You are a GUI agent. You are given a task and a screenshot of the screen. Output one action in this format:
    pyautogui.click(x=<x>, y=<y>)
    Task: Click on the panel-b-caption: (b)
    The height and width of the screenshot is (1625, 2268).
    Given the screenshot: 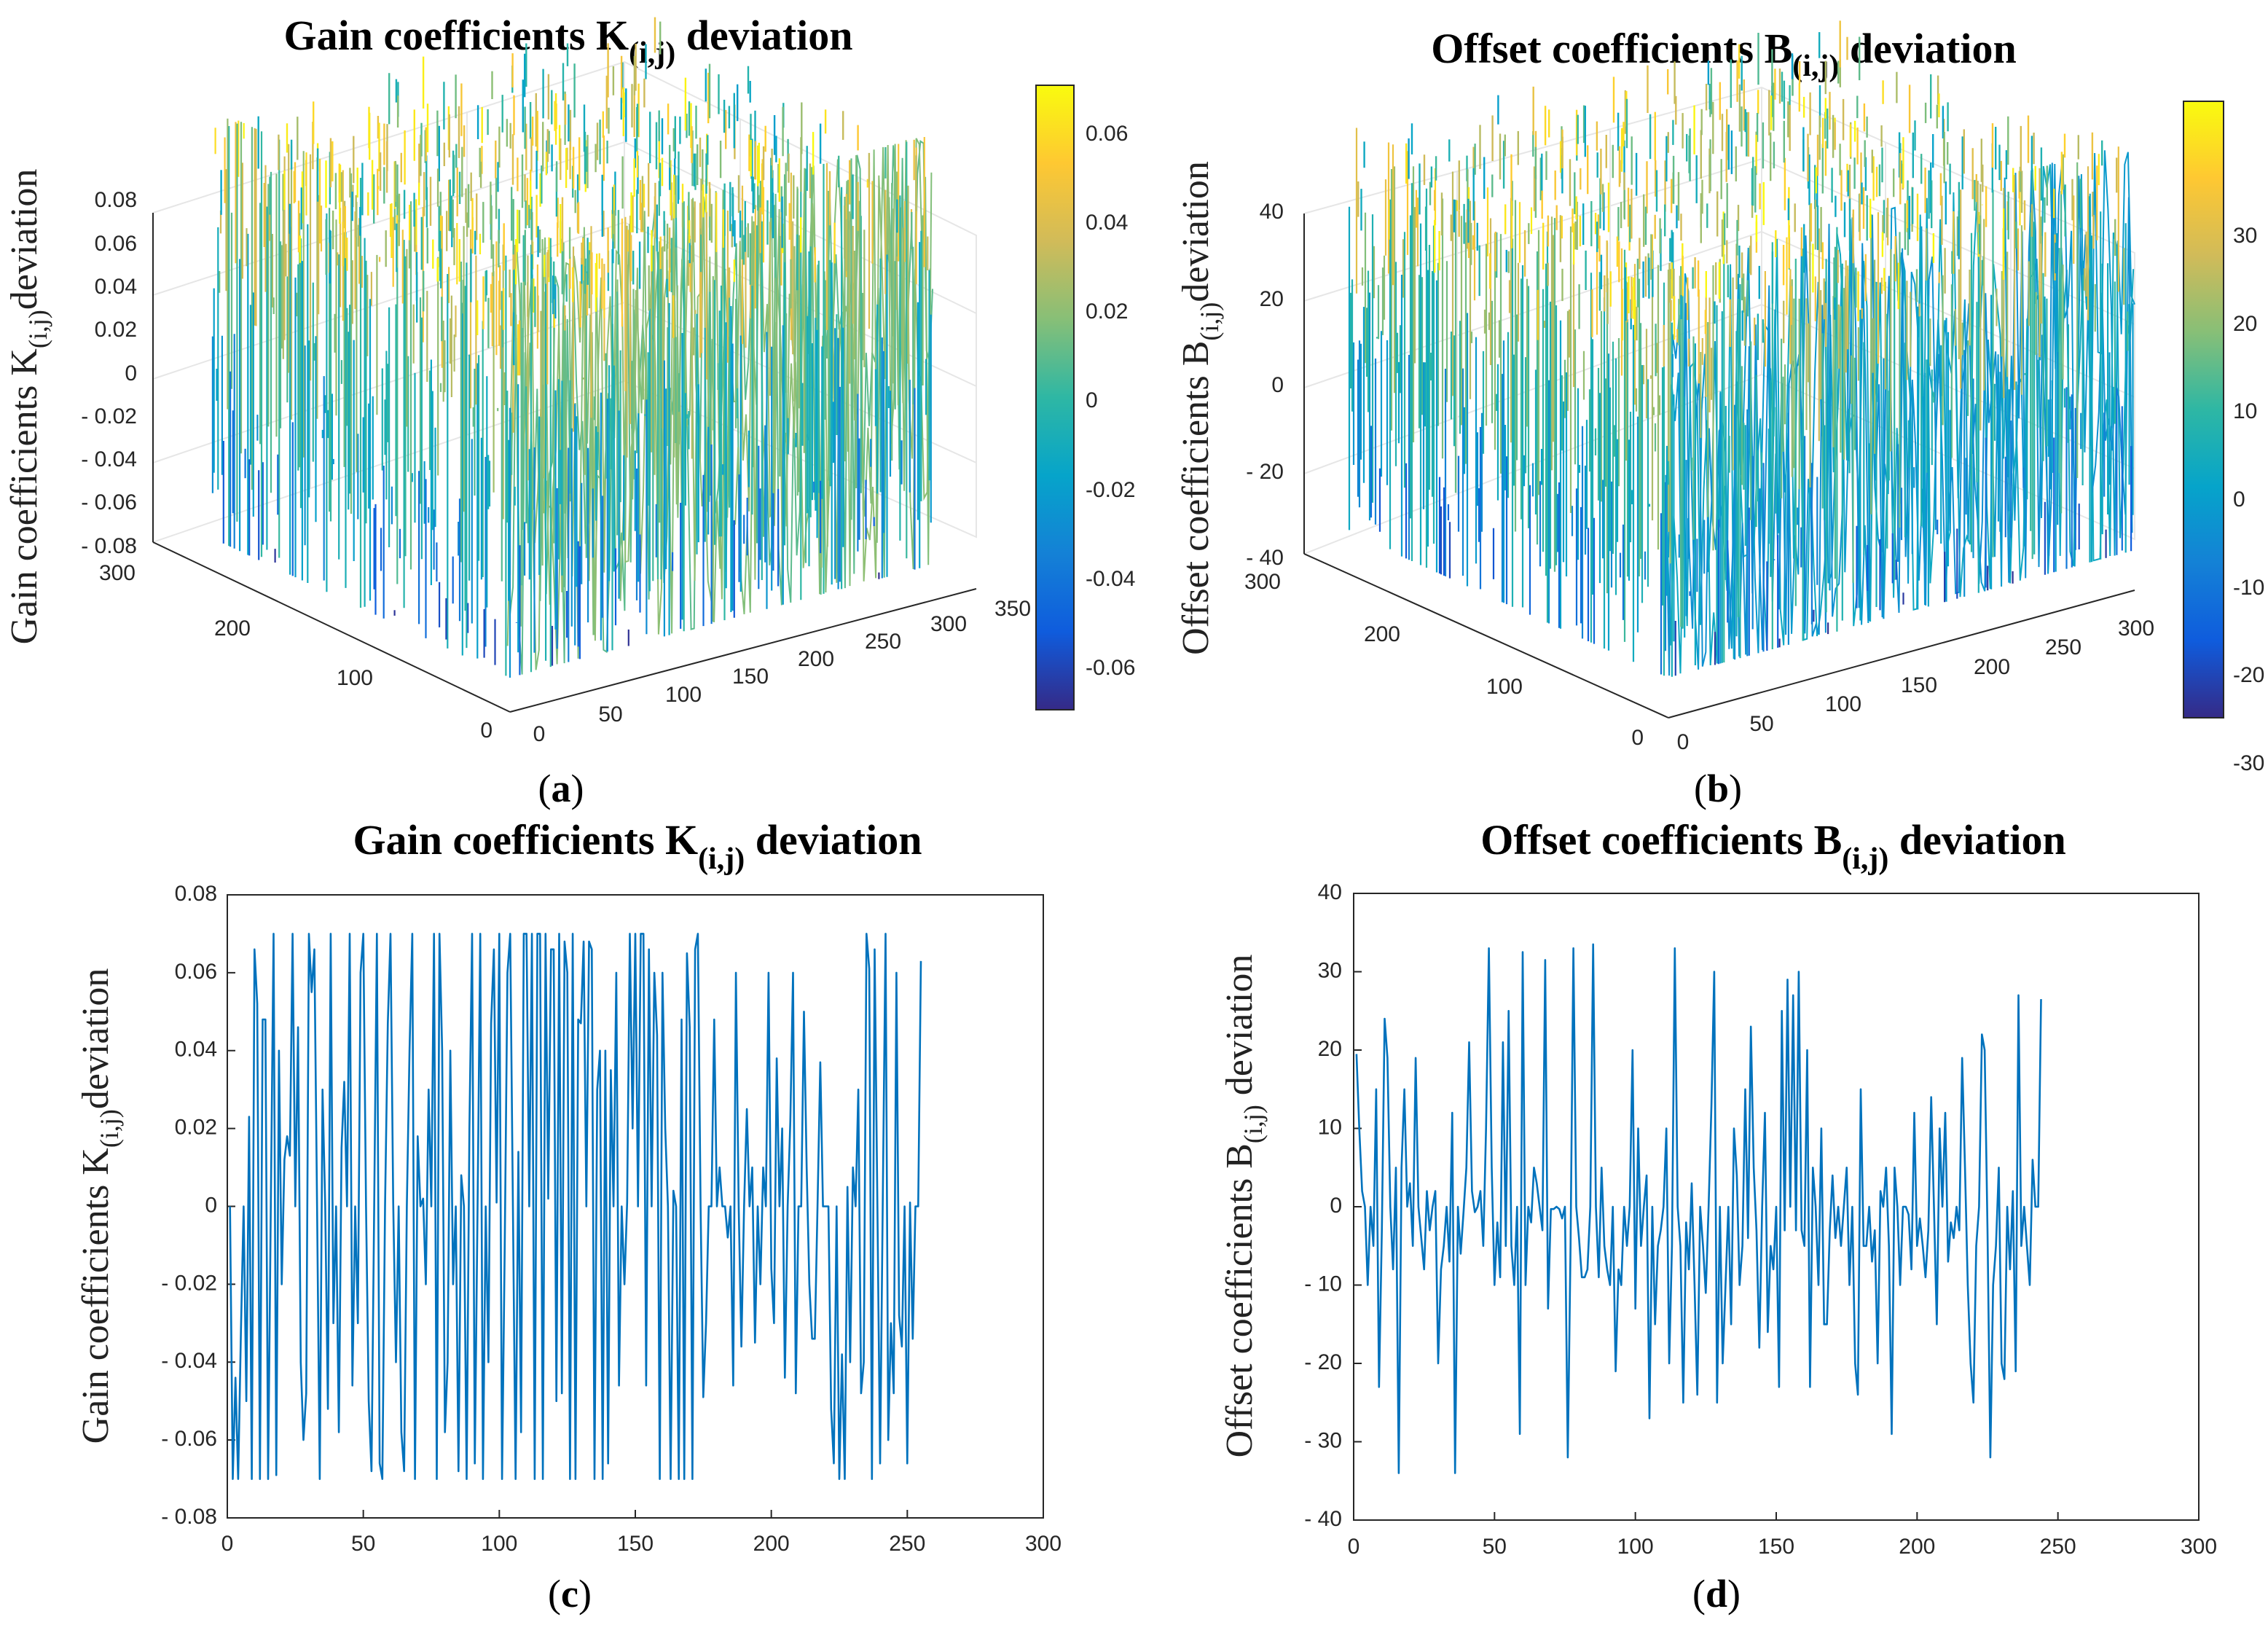 What is the action you would take?
    pyautogui.click(x=1718, y=788)
    